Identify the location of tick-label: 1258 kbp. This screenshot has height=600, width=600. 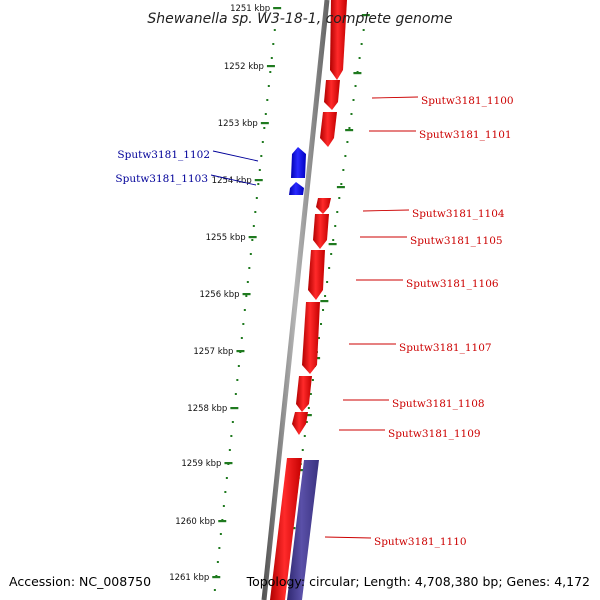
(207, 409).